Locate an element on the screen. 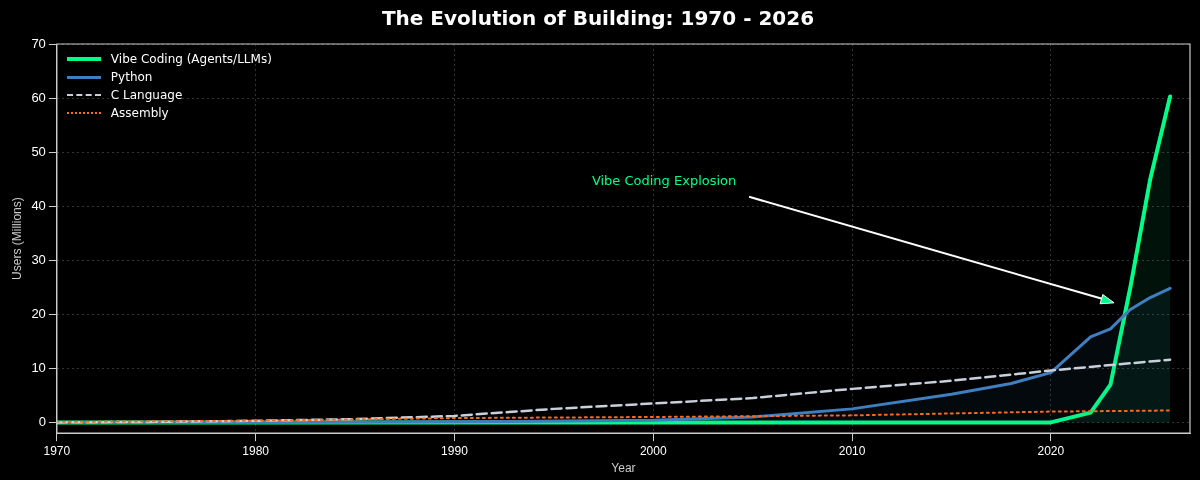 The width and height of the screenshot is (1200, 480). y-tick-label: 40 is located at coordinates (38, 205).